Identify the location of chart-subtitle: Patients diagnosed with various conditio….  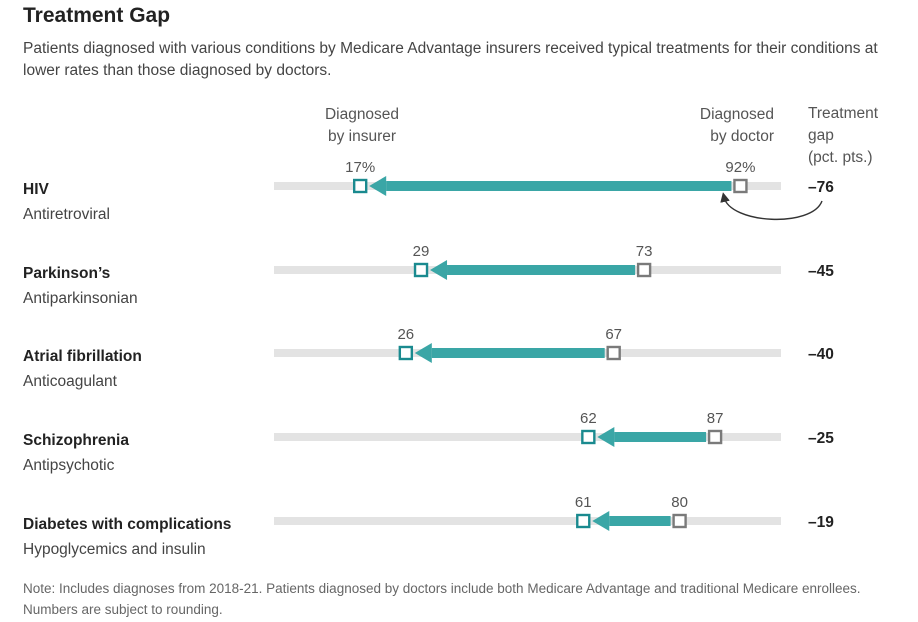
(450, 59).